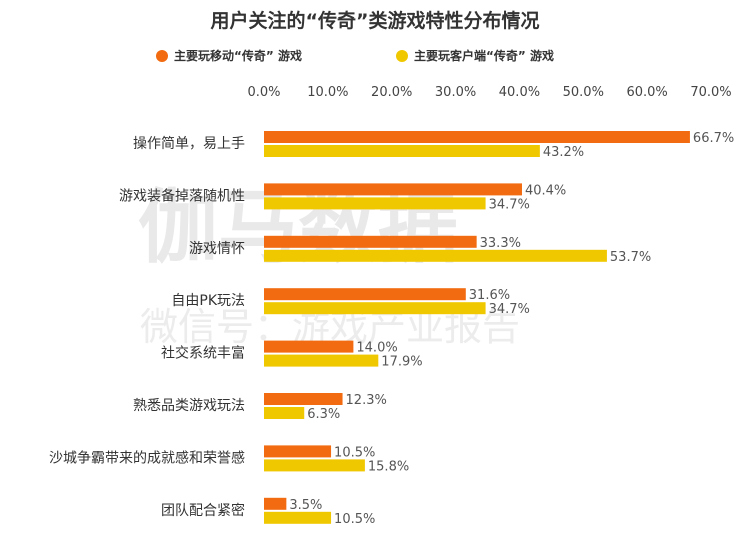 The width and height of the screenshot is (750, 533). What do you see at coordinates (217, 249) in the screenshot?
I see `category-label: 游戏情怀` at bounding box center [217, 249].